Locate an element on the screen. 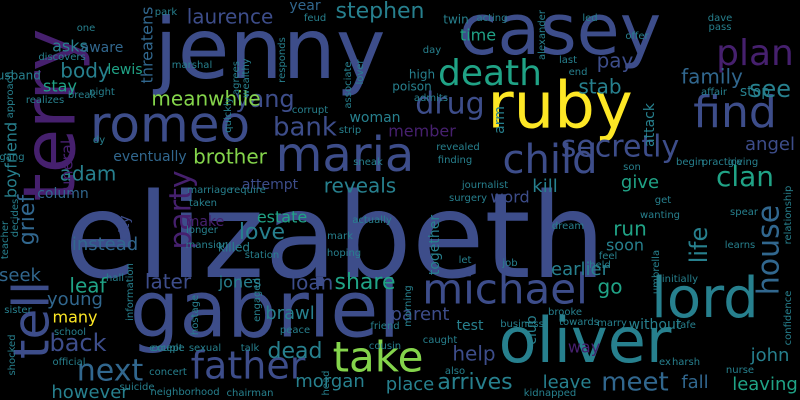 The width and height of the screenshot is (800, 400). cloud-word: alexander is located at coordinates (542, 34).